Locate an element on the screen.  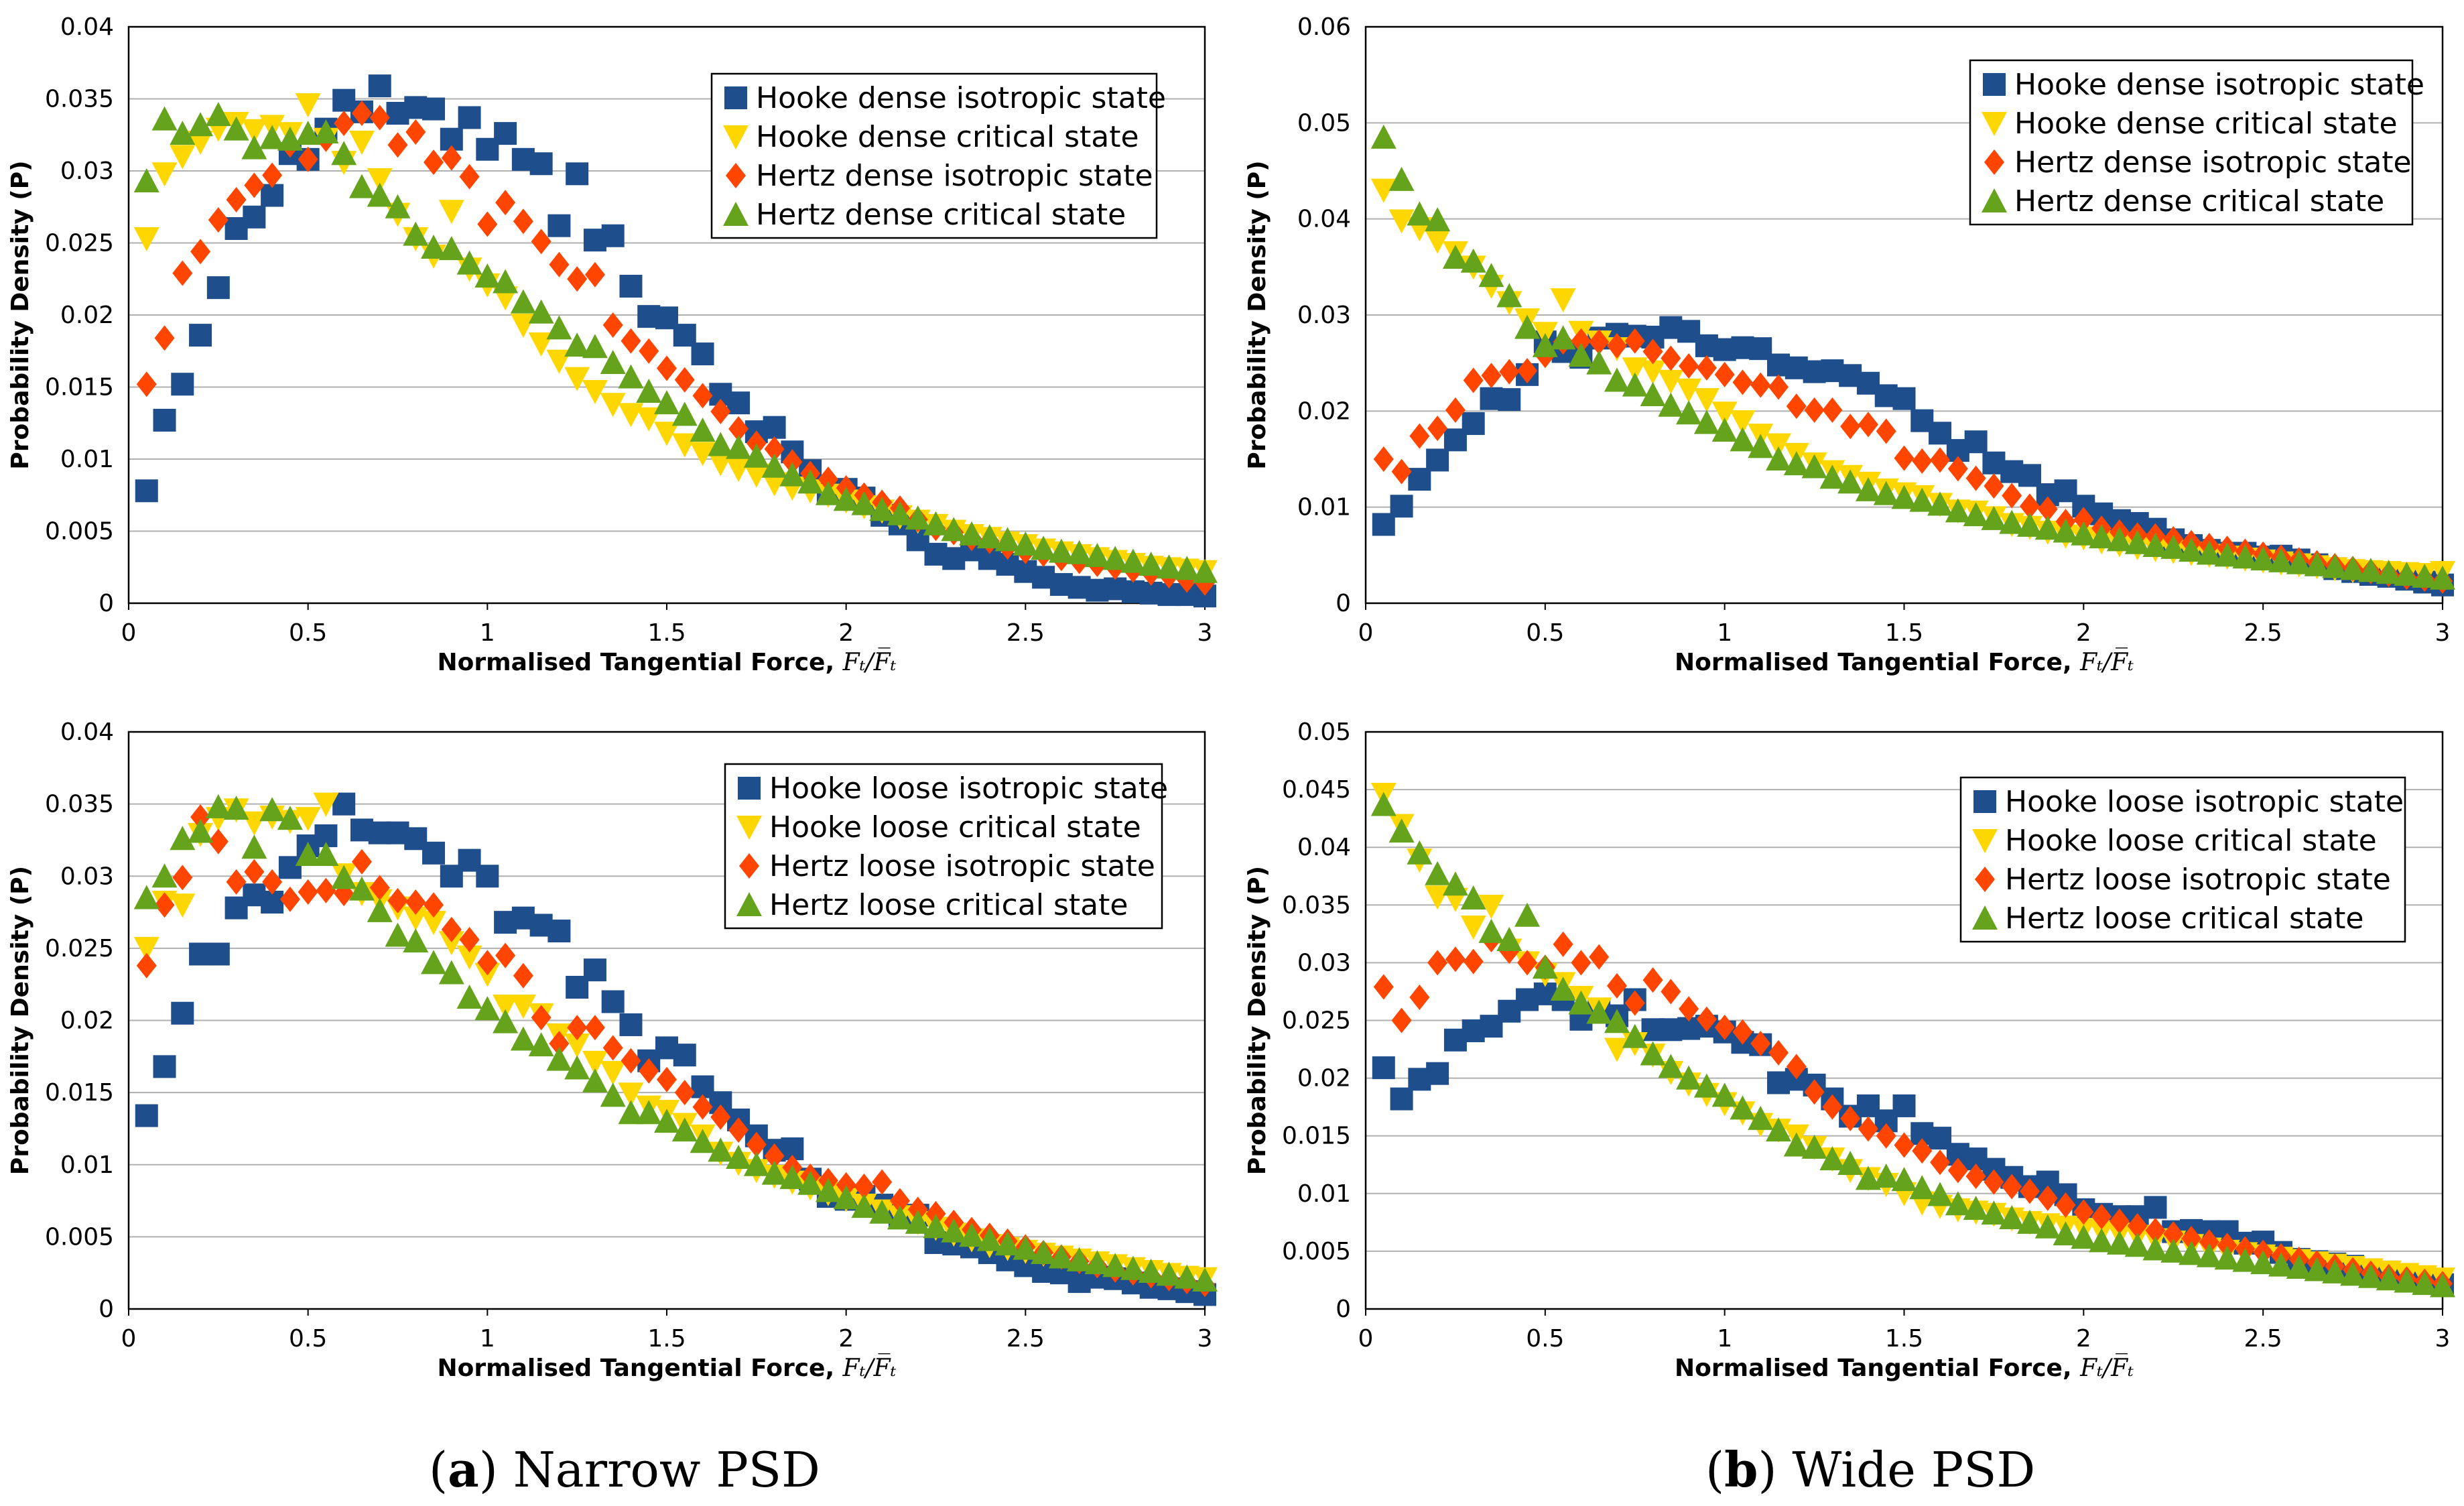
y-tick-label: 0.045 is located at coordinates (1316, 790).